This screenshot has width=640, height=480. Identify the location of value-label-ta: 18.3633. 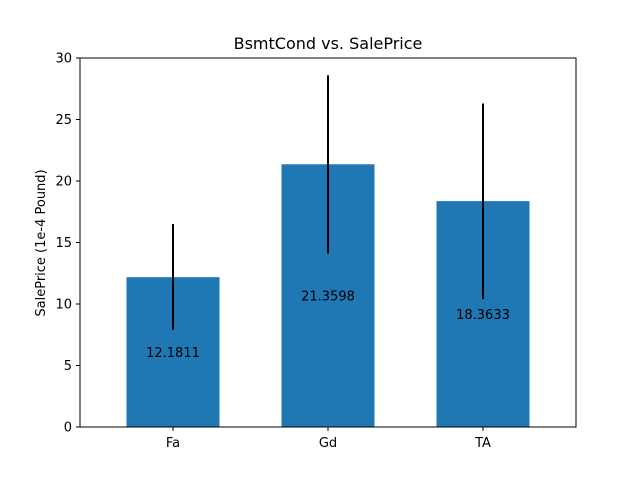
(483, 315).